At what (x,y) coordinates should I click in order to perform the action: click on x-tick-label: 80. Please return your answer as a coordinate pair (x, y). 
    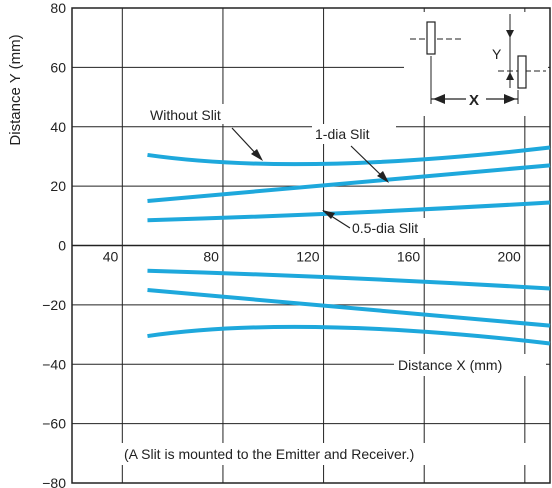
    Looking at the image, I should click on (211, 257).